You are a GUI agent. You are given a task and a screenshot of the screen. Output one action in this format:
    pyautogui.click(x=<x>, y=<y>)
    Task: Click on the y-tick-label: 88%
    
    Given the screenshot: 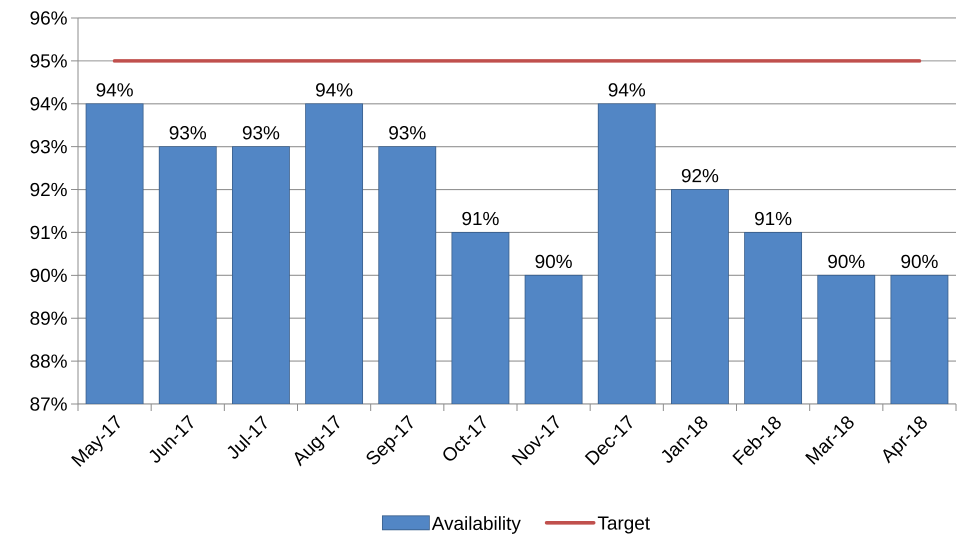 What is the action you would take?
    pyautogui.click(x=48, y=361)
    